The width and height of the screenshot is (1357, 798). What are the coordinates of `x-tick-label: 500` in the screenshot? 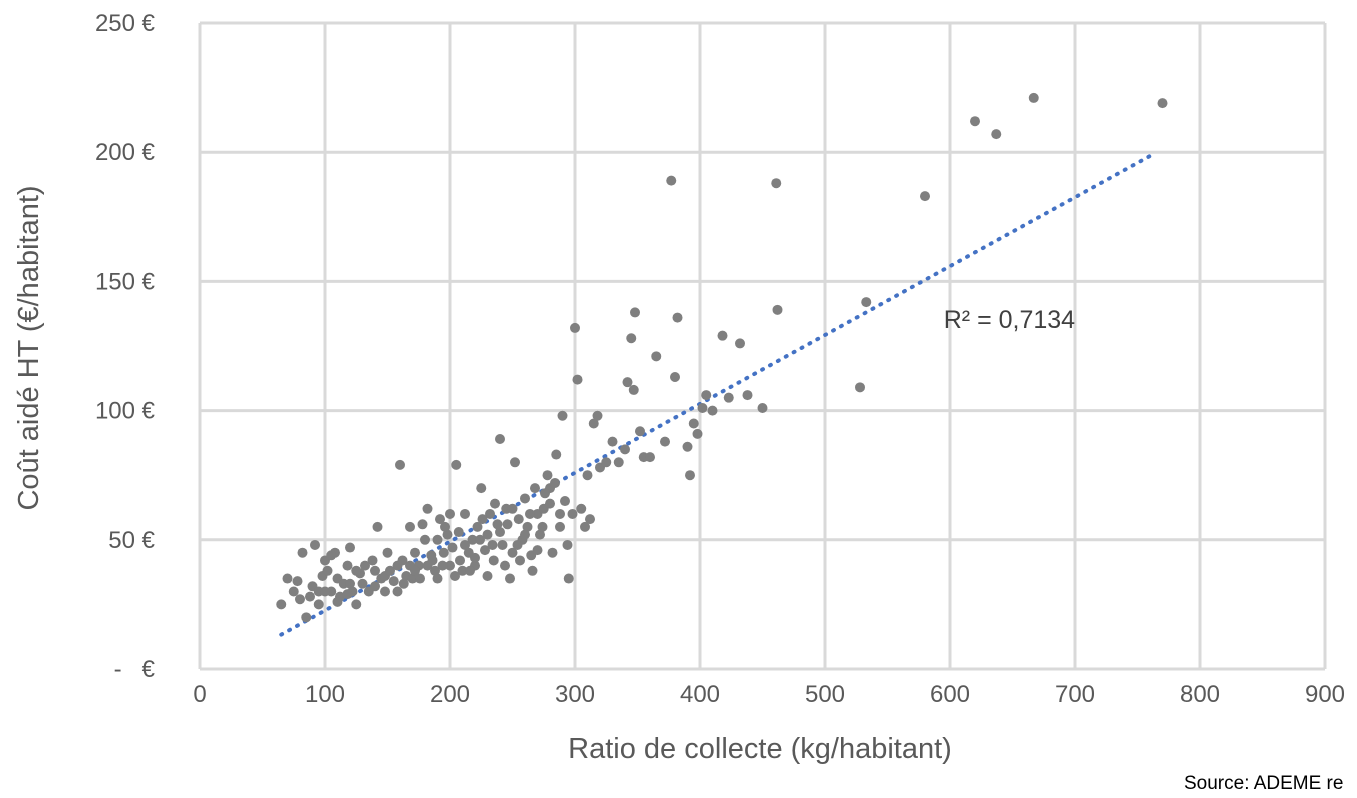 It's located at (825, 694).